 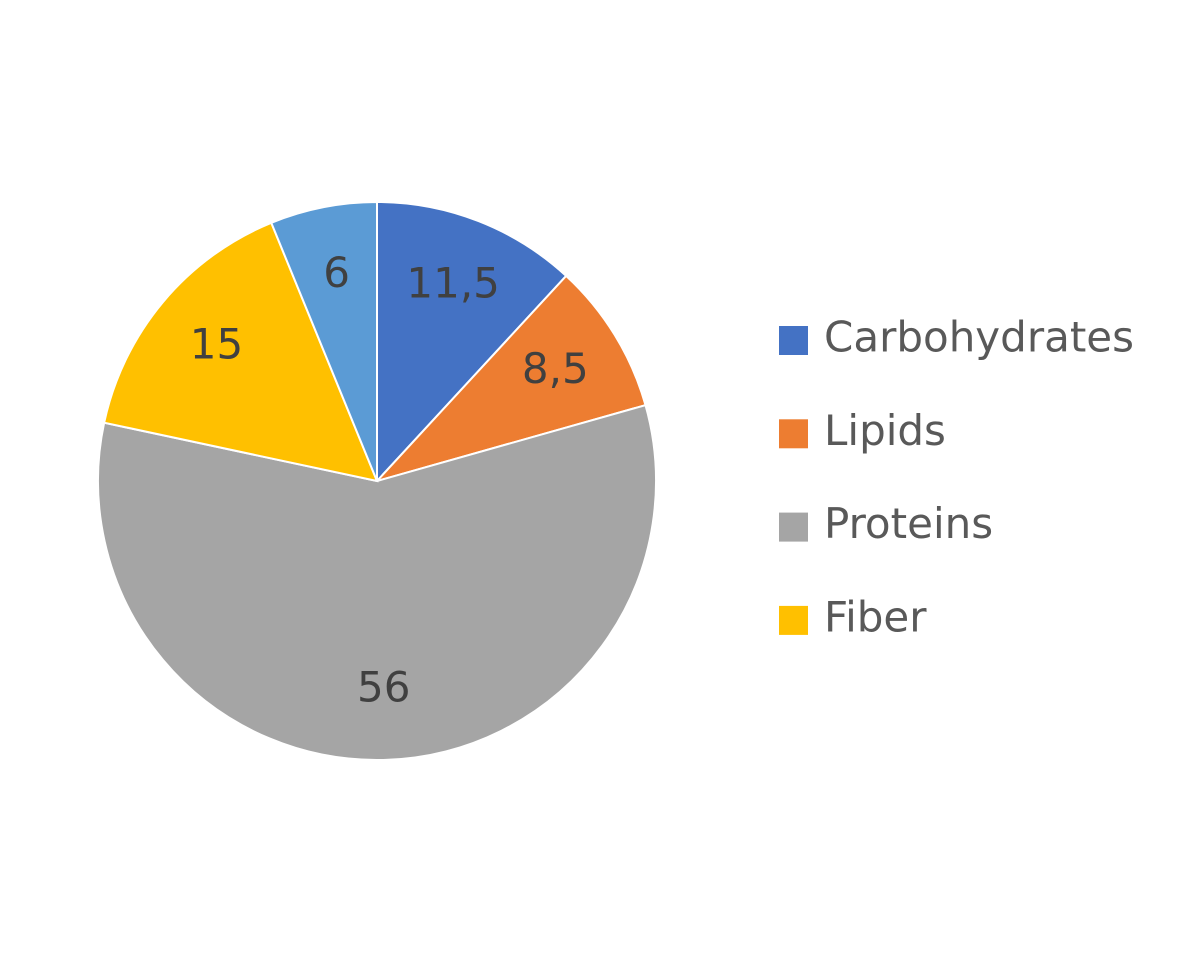 What do you see at coordinates (555, 368) in the screenshot?
I see `data-label: 8,5` at bounding box center [555, 368].